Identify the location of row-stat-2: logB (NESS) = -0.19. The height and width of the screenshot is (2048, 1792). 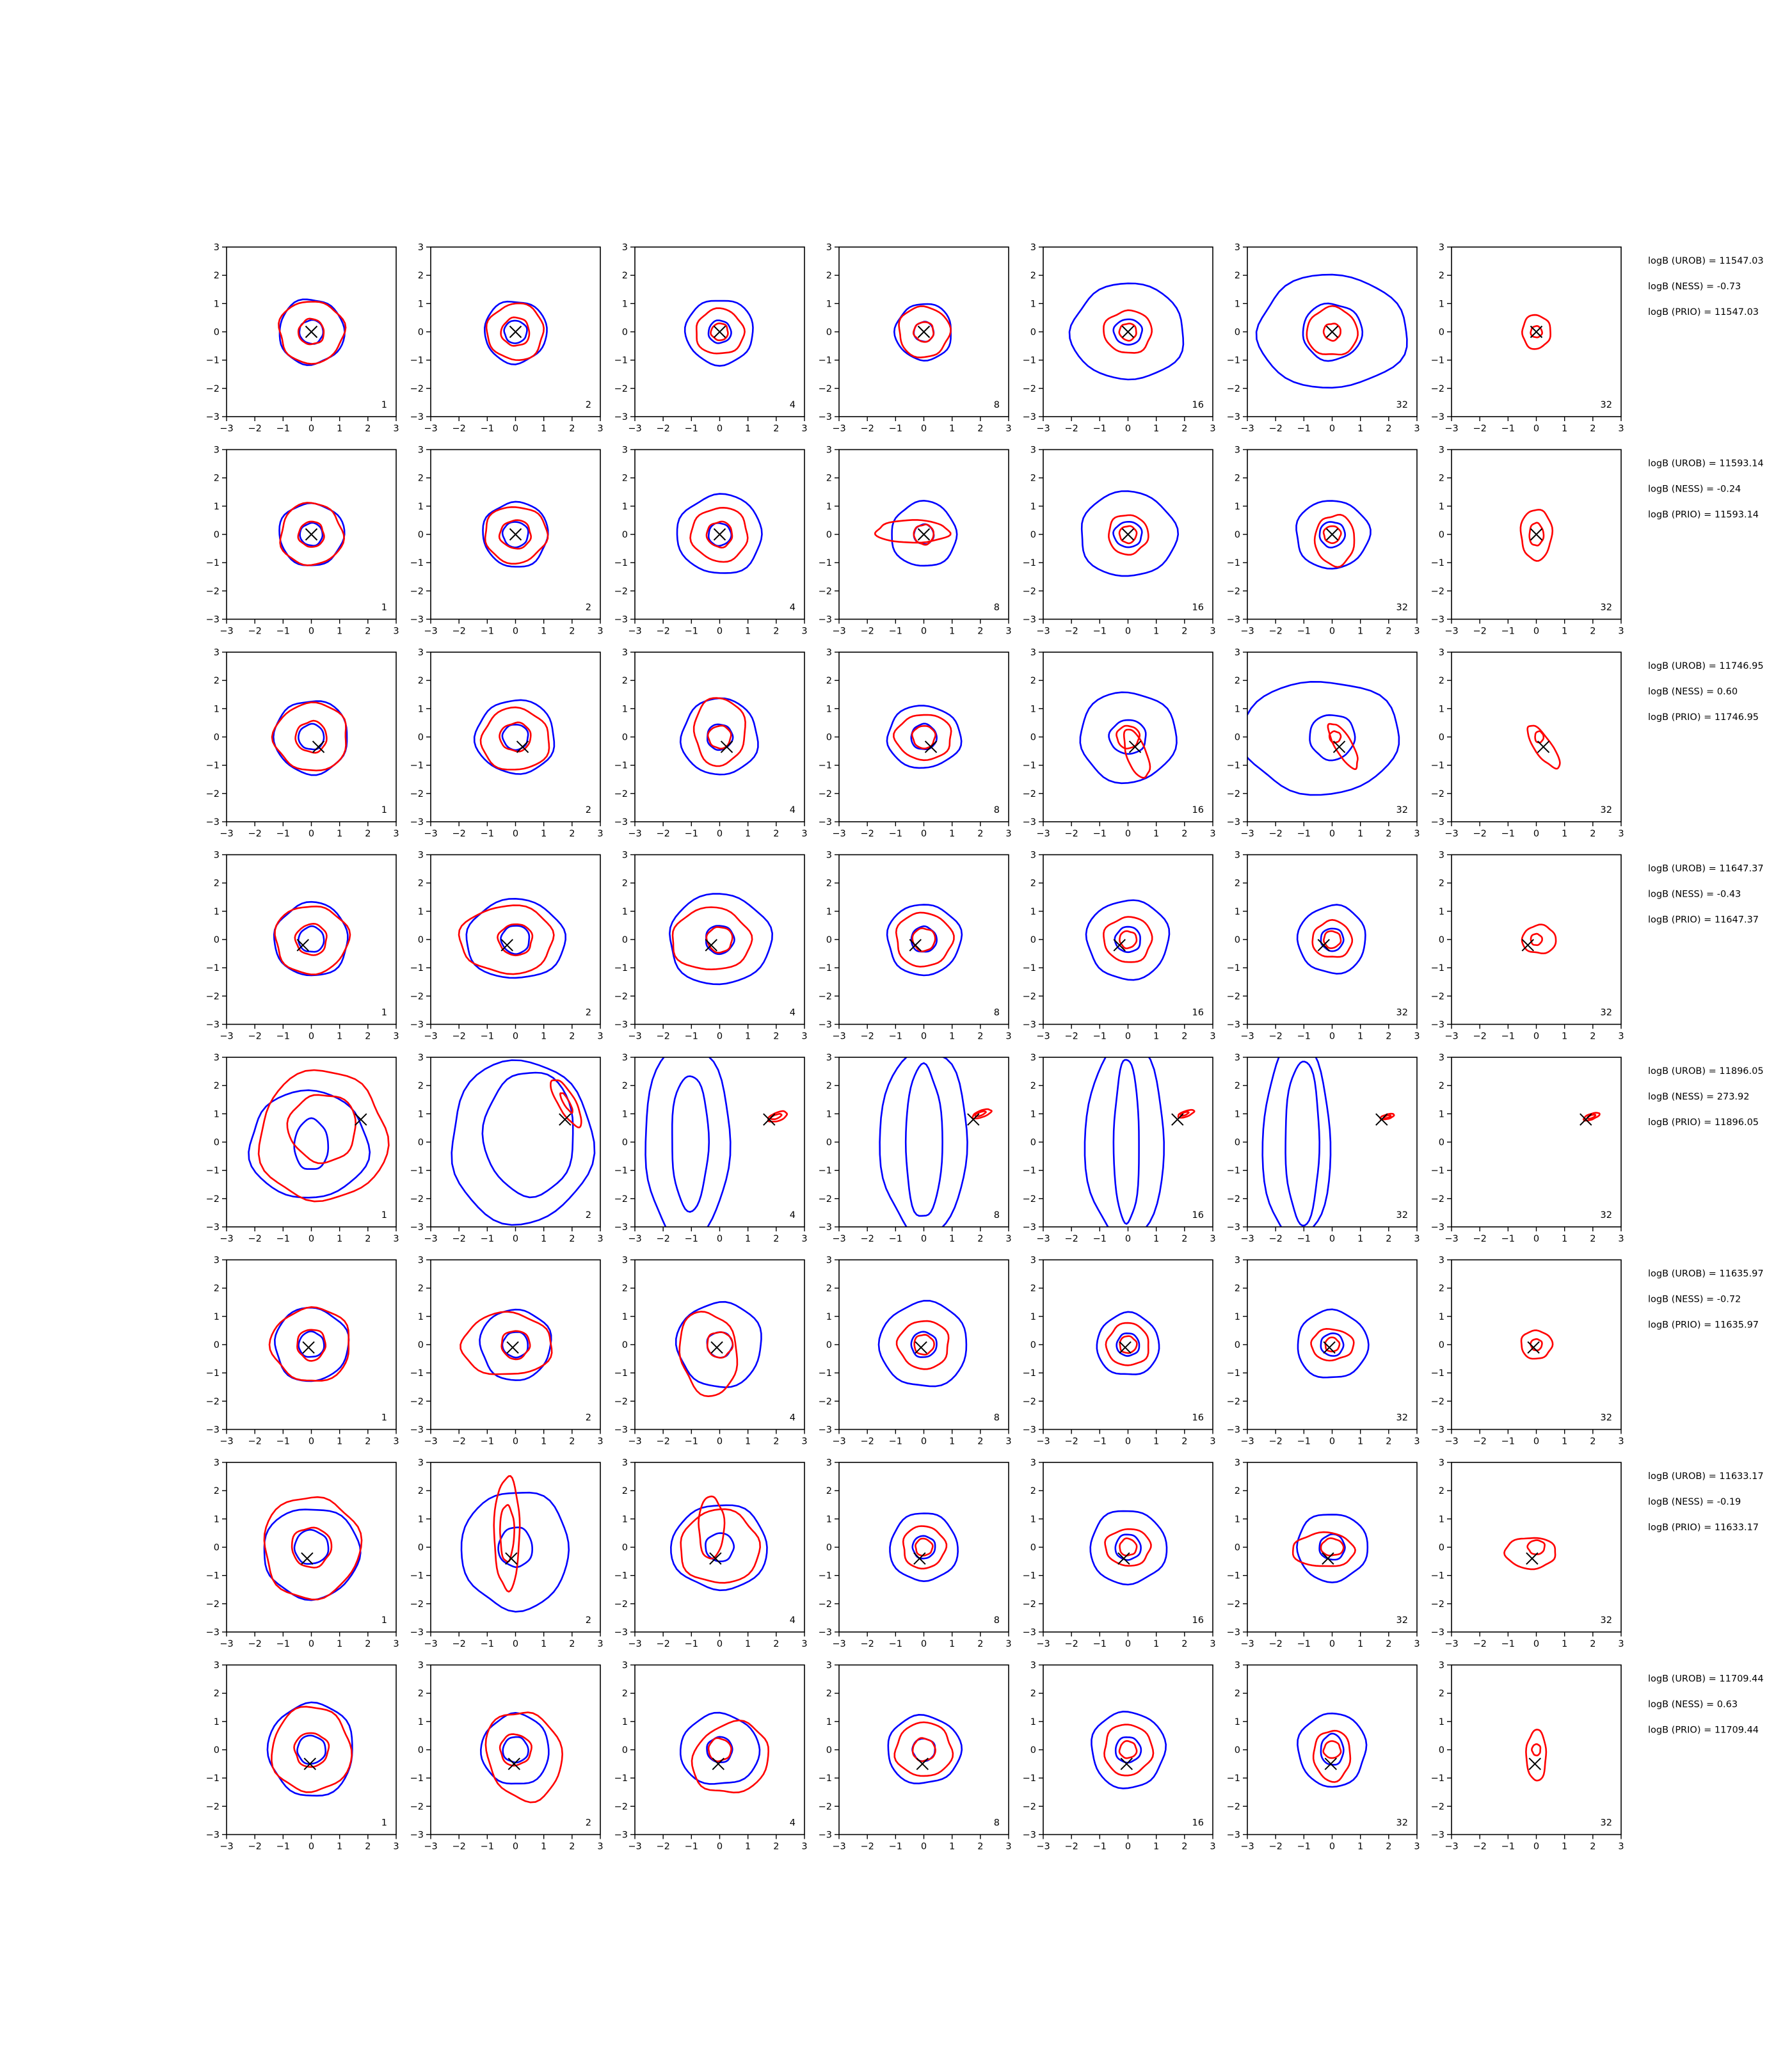
(1694, 1502).